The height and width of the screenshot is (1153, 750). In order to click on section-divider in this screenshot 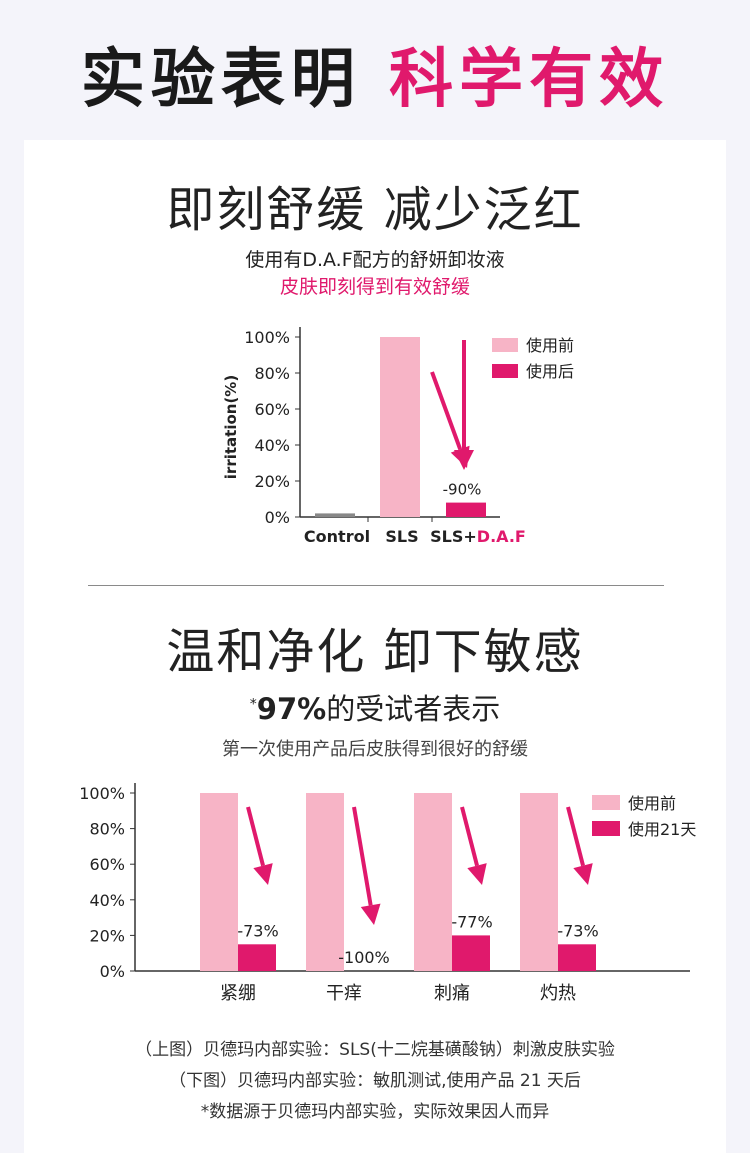, I will do `click(376, 585)`.